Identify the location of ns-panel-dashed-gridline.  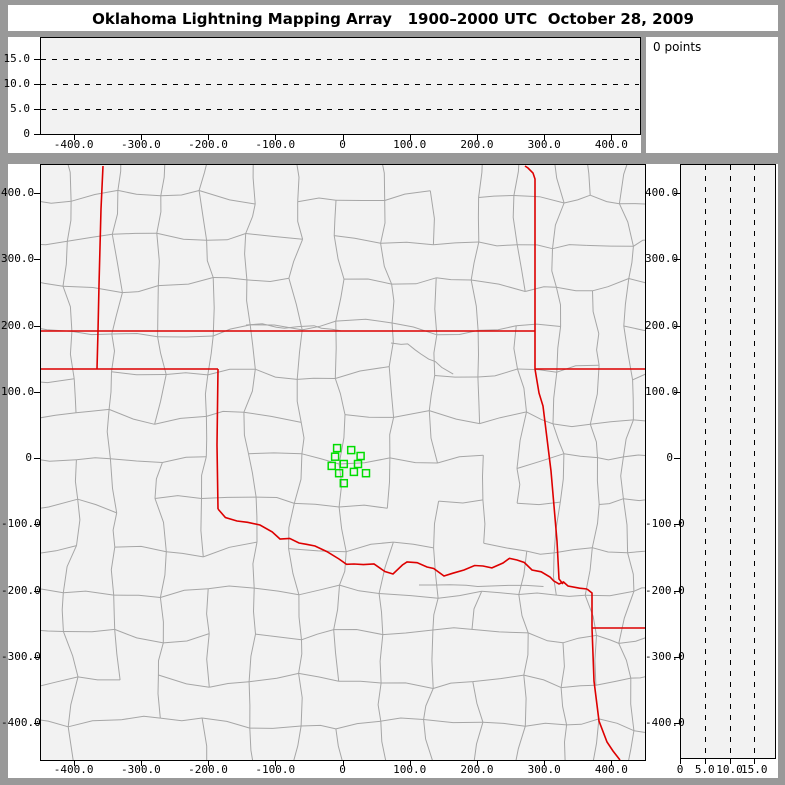
(705, 461).